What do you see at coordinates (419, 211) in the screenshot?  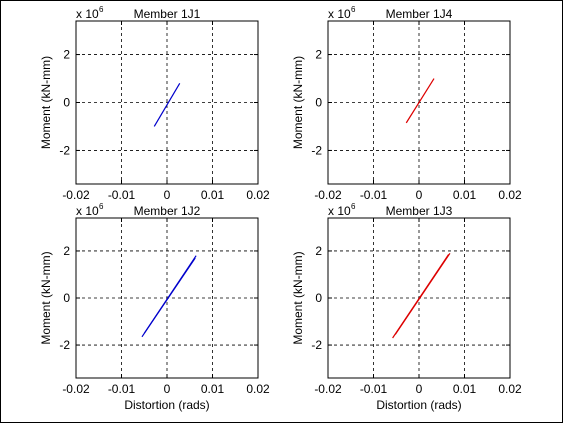 I see `chart-title: Member 1J3` at bounding box center [419, 211].